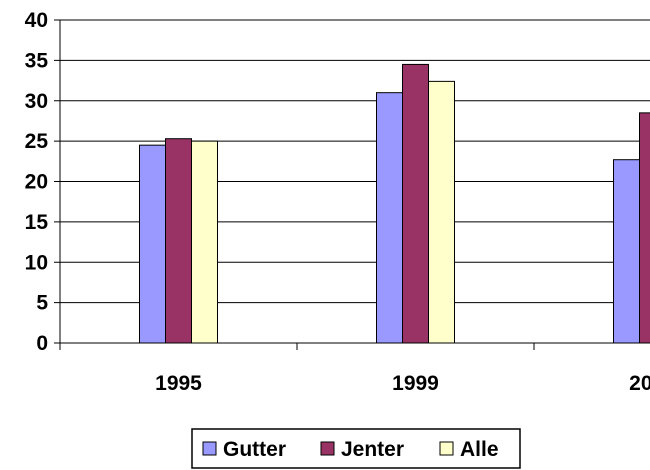 Image resolution: width=650 pixels, height=470 pixels. Describe the element at coordinates (254, 449) in the screenshot. I see `legend-label-gutter: Gutter` at that location.